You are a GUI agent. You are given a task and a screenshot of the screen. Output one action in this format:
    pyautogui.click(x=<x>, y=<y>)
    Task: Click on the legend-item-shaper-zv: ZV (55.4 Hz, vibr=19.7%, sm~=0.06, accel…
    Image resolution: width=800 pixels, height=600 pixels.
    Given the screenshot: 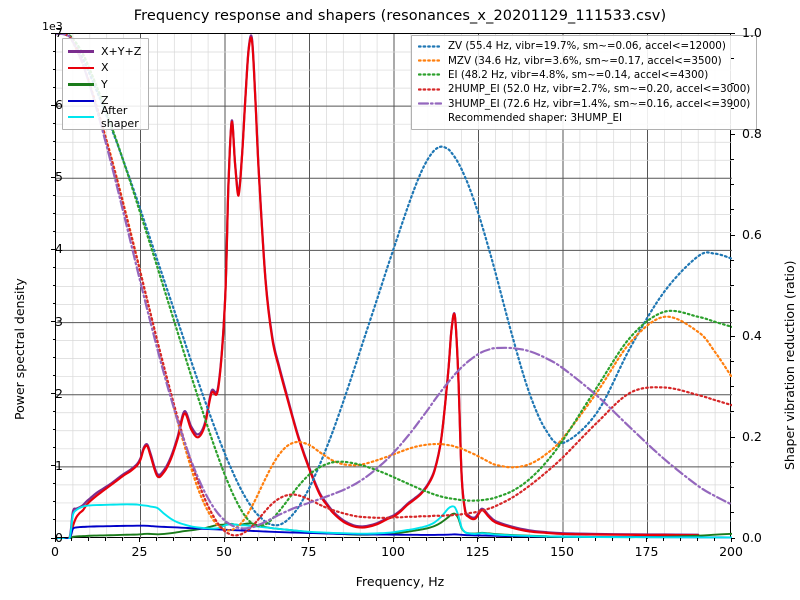 What is the action you would take?
    pyautogui.click(x=584, y=46)
    